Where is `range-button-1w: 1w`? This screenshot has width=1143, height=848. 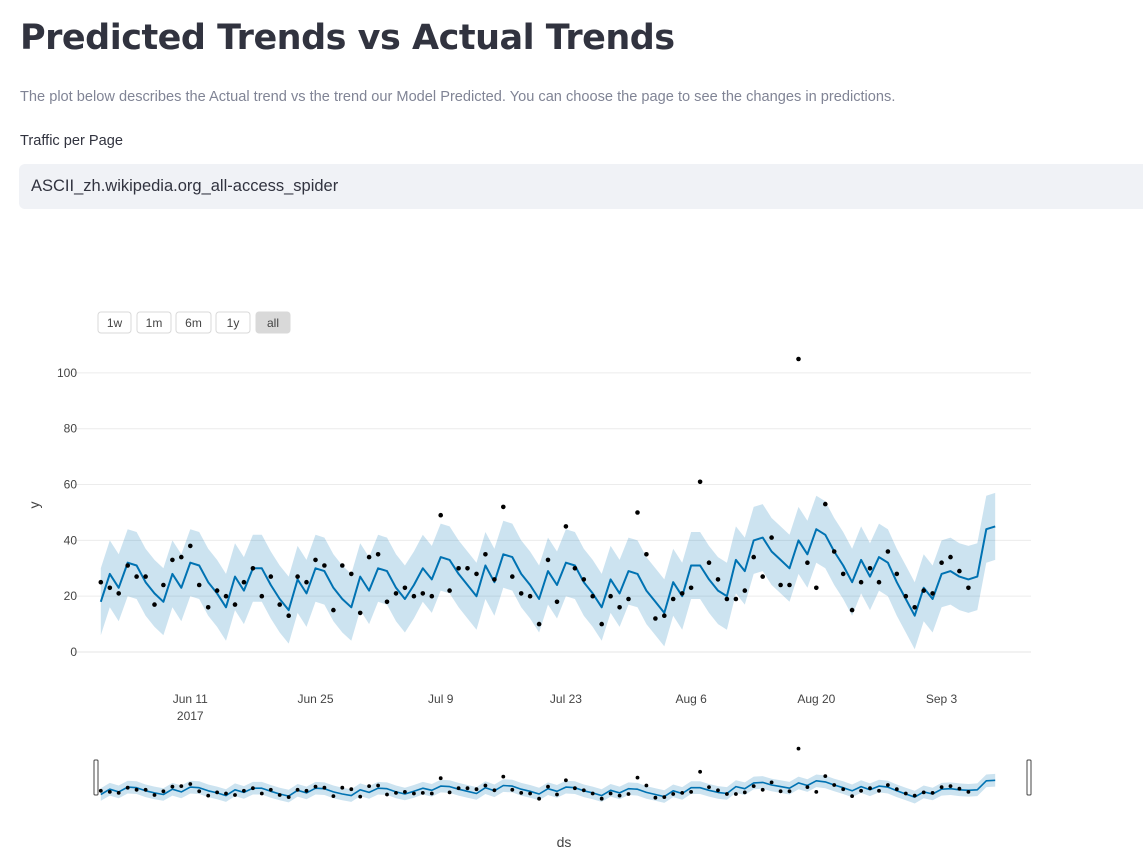 range-button-1w: 1w is located at coordinates (114, 322).